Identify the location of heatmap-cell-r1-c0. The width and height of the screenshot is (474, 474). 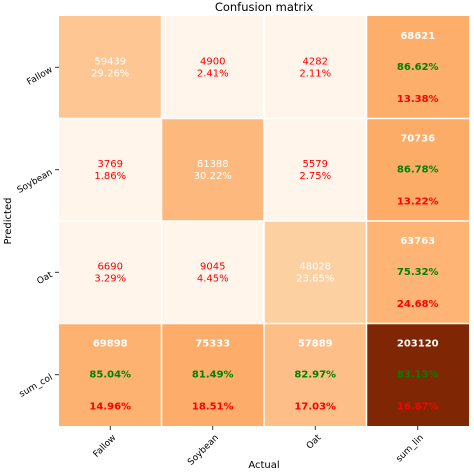
(110, 169).